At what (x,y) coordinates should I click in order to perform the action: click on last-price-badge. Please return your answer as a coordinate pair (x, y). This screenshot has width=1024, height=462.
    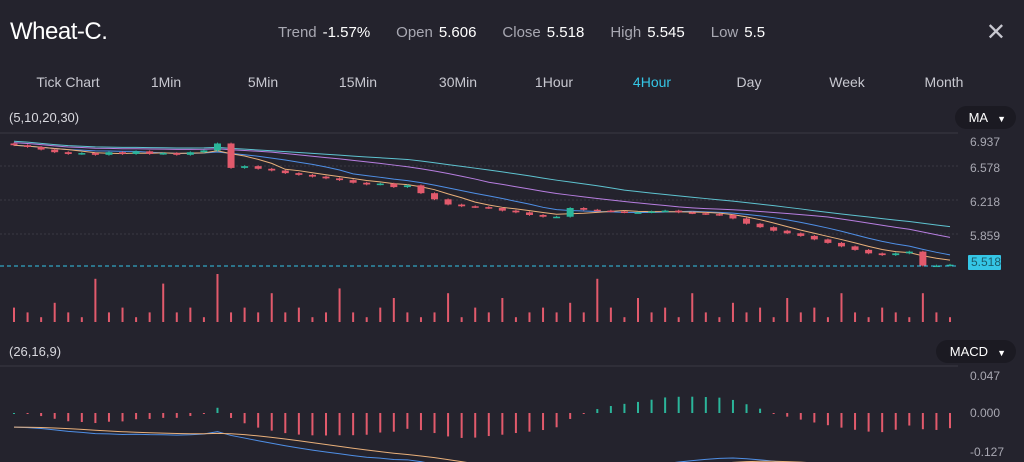
    Looking at the image, I should click on (984, 262).